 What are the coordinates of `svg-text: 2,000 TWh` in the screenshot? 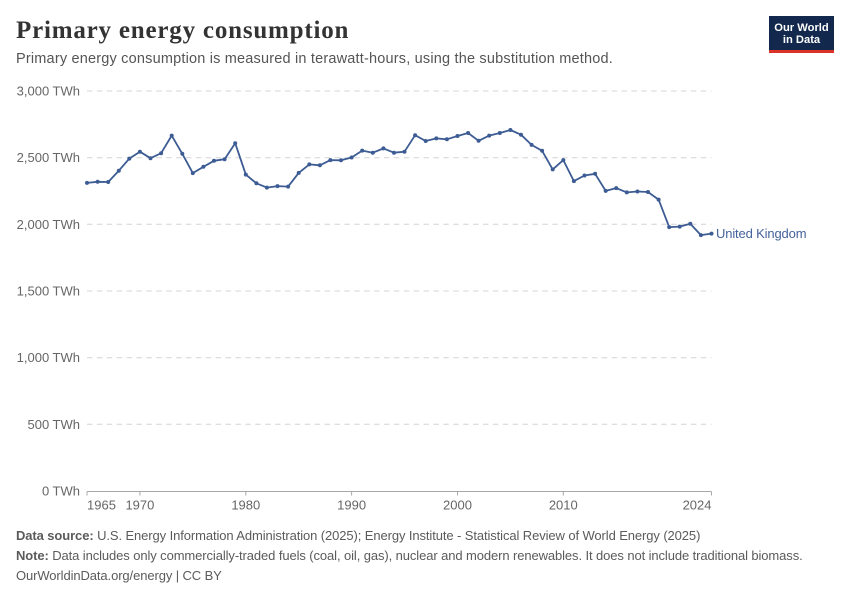 It's located at (48, 224).